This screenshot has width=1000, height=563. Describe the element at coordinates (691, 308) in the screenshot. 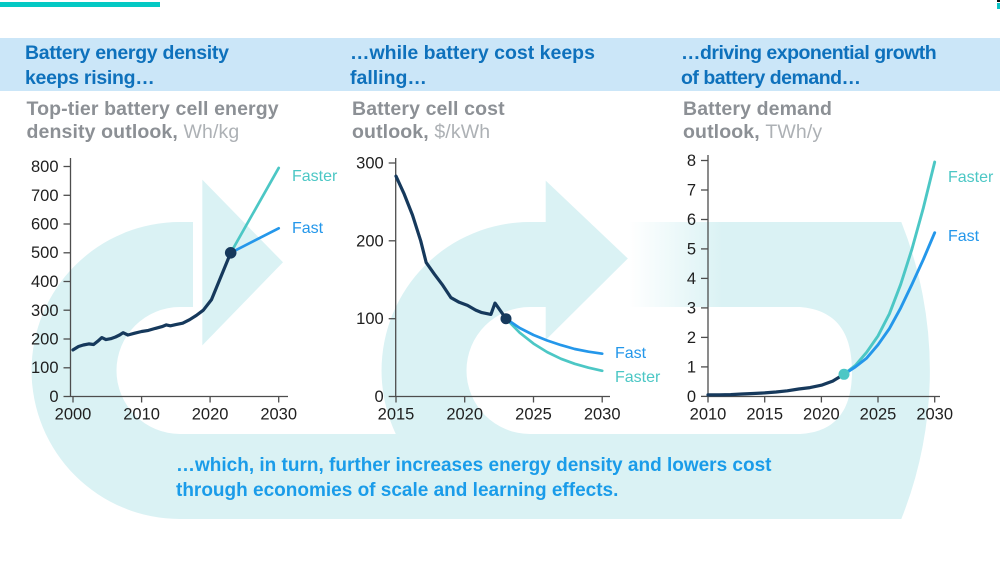

I see `svg-text: 3` at that location.